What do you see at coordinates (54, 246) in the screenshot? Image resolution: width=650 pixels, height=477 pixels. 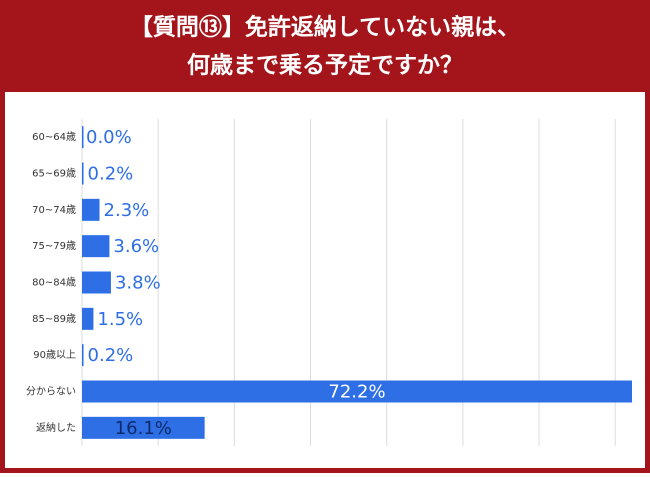 I see `y-tick-label: 75~79歳` at bounding box center [54, 246].